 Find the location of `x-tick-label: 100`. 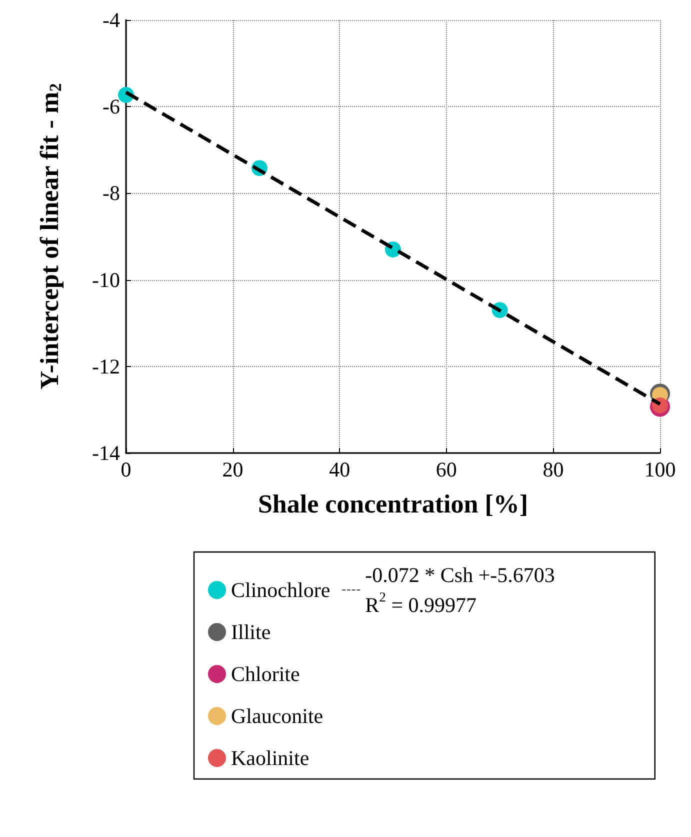

x-tick-label: 100 is located at coordinates (660, 470).